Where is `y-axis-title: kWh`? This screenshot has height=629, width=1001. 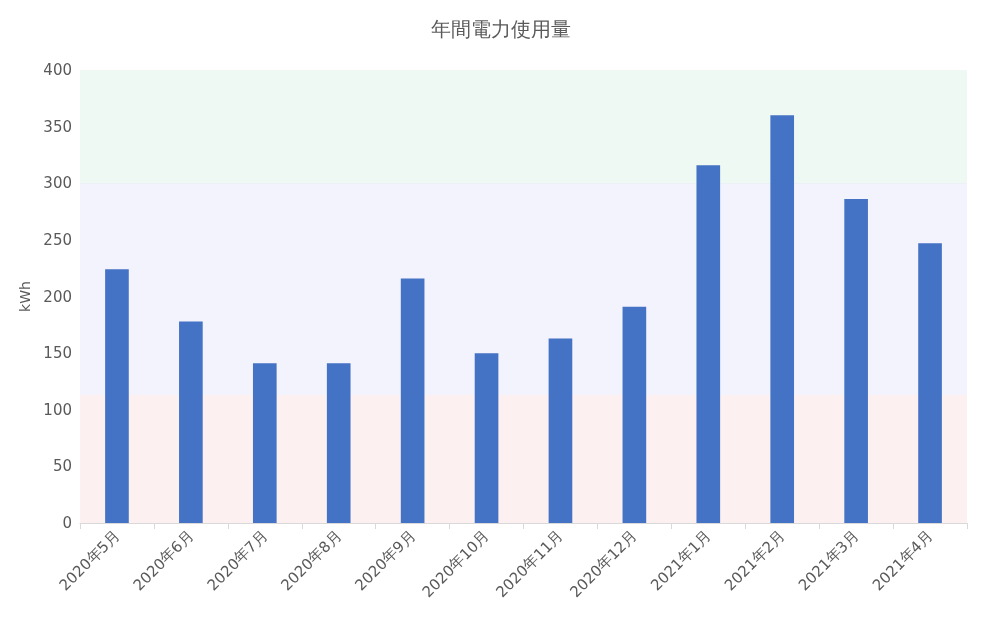
y-axis-title: kWh is located at coordinates (25, 296).